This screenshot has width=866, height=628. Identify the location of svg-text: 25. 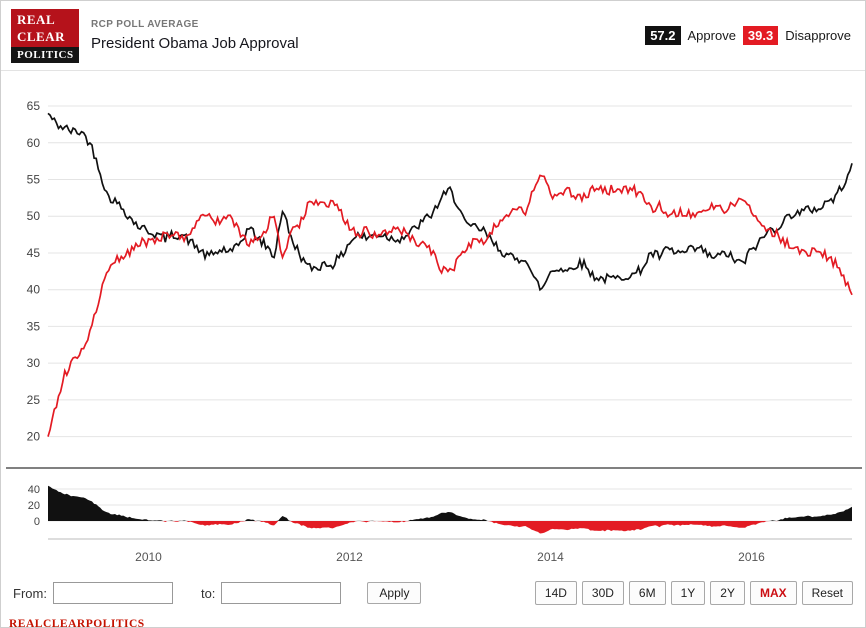
(34, 400).